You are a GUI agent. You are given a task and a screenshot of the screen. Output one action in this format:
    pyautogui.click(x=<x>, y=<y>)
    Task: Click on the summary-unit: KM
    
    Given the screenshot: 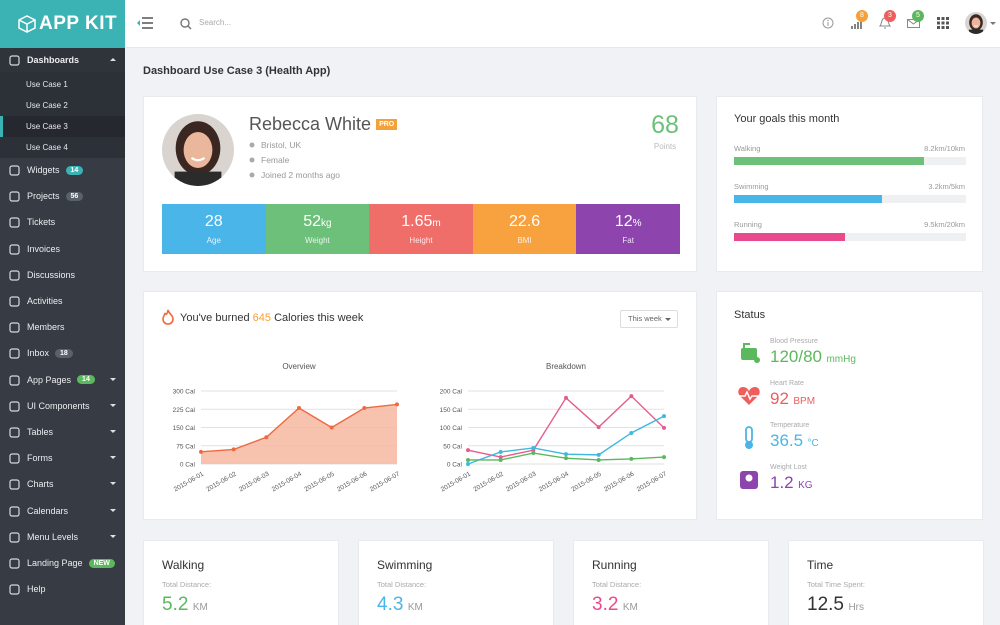 What is the action you would take?
    pyautogui.click(x=415, y=607)
    